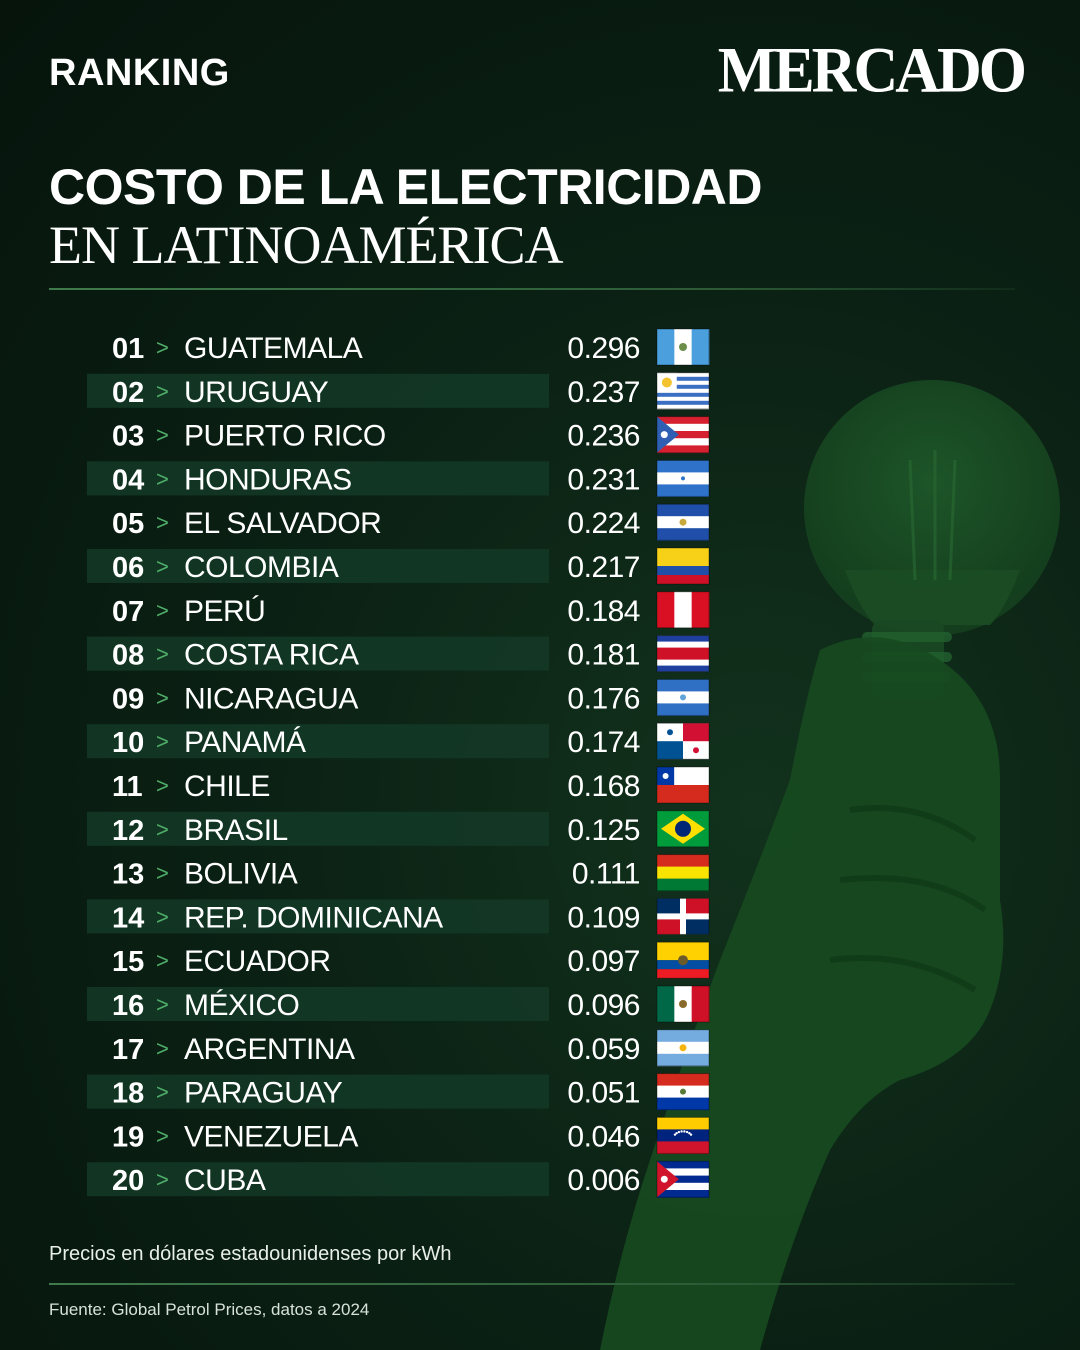  What do you see at coordinates (398, 654) in the screenshot?
I see `table-row: 08 > COSTA RICA 0.181` at bounding box center [398, 654].